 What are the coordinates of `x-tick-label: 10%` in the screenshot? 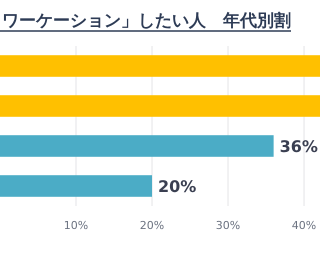 It's located at (76, 225).